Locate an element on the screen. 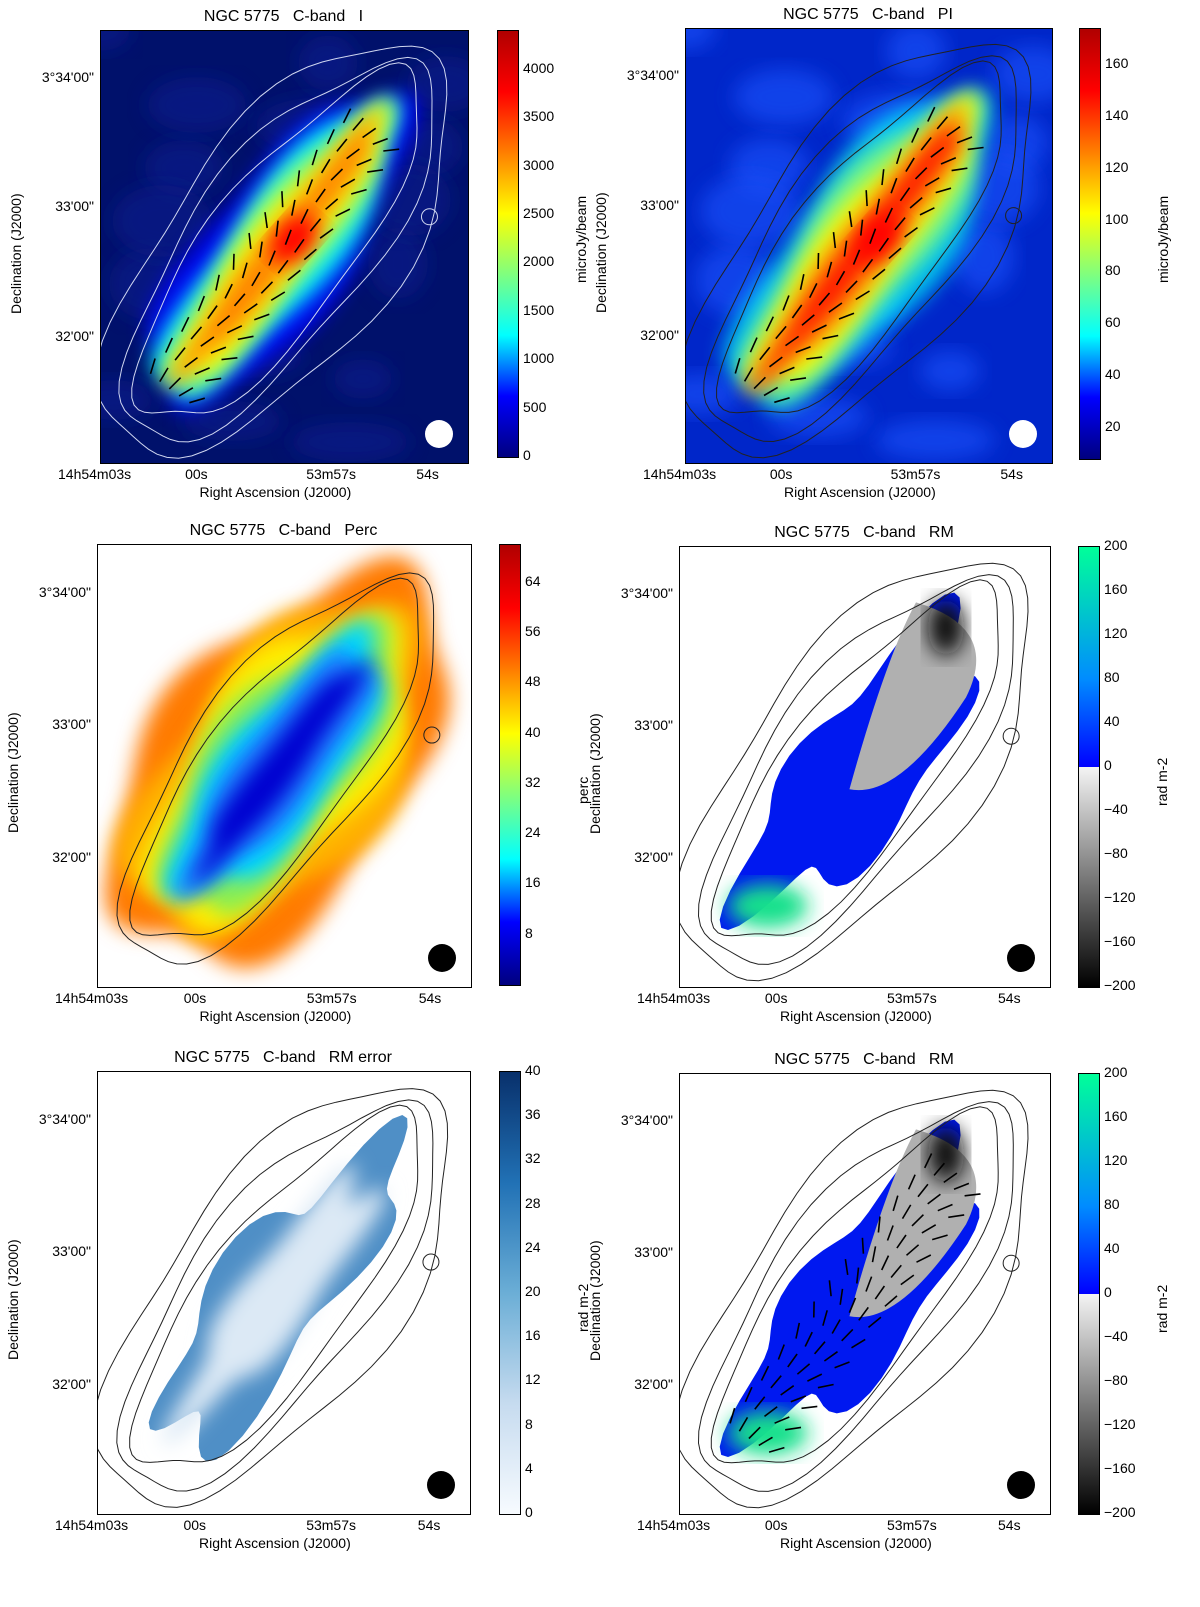 The height and width of the screenshot is (1607, 1200). colorbar-tick-label: 3000 is located at coordinates (539, 164).